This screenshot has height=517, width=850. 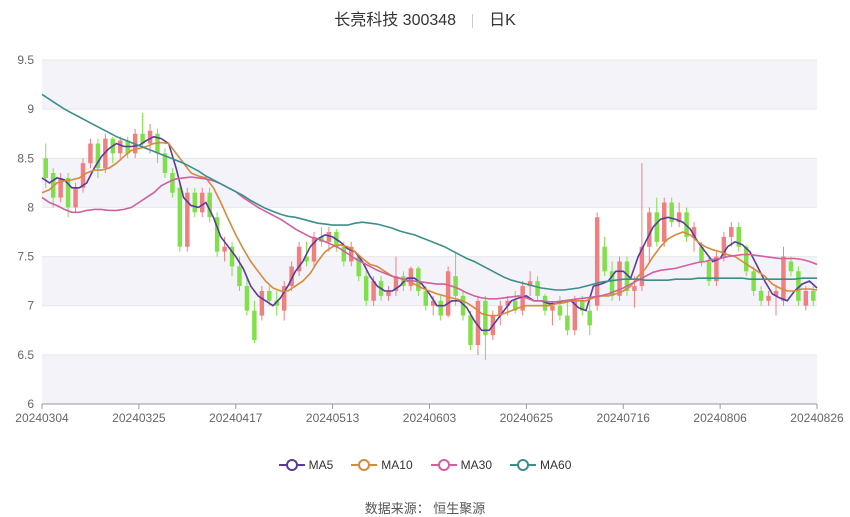 I want to click on x-tick-label: 20240513, so click(x=333, y=418).